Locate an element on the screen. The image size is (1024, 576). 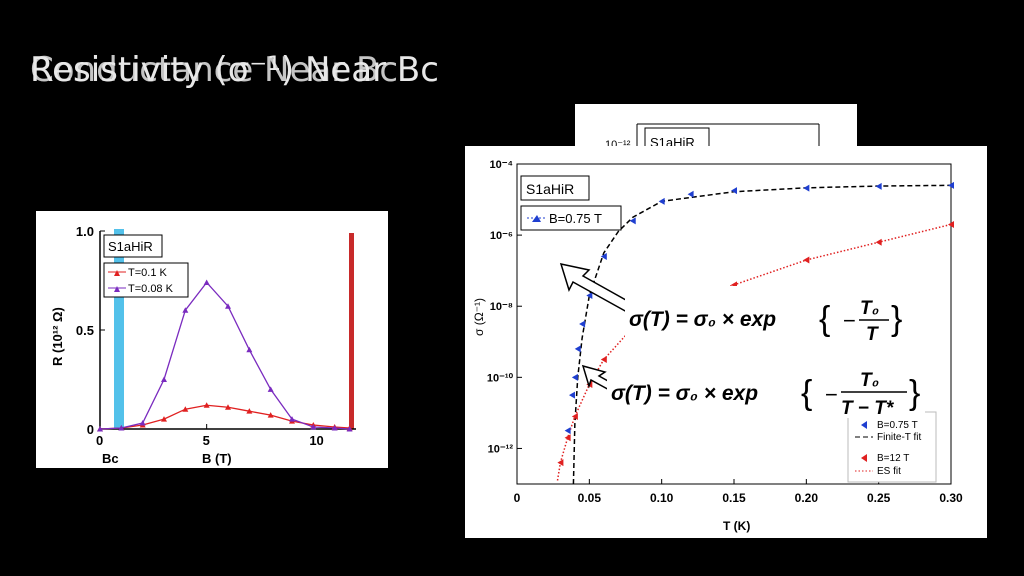
right-y-tick-label: 10⁻¹² is located at coordinates (501, 449).